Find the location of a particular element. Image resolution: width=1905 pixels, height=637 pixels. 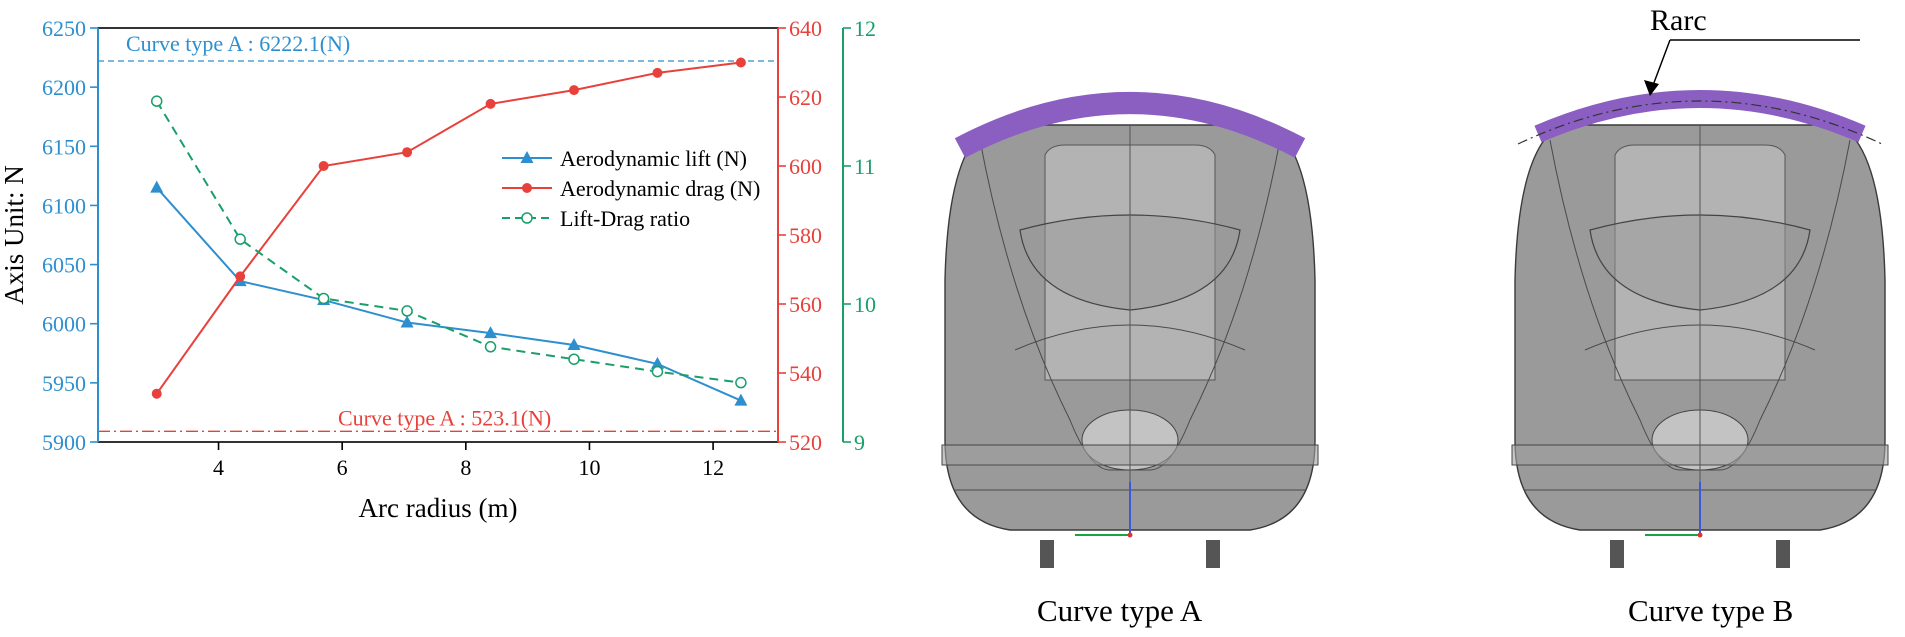

x-tick-label-10: 10 is located at coordinates (589, 467).